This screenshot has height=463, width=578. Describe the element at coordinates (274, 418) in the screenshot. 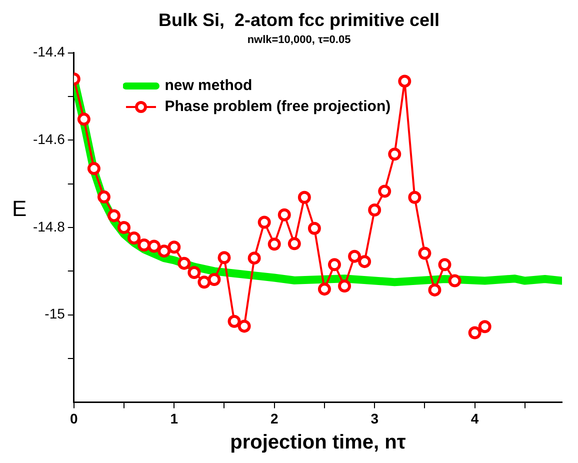

I see `x-tick-label: 2` at that location.